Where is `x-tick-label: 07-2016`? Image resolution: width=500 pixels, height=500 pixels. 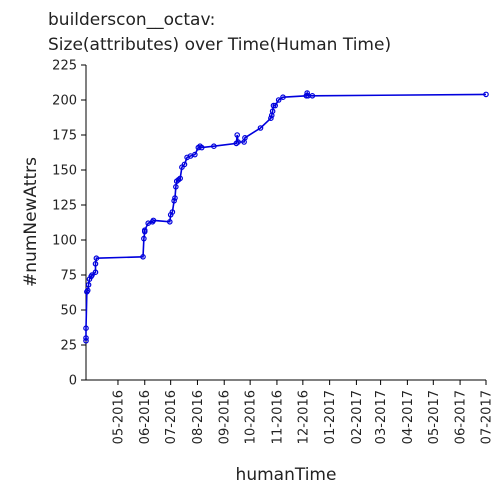 x-tick-label: 07-2016 is located at coordinates (171, 417).